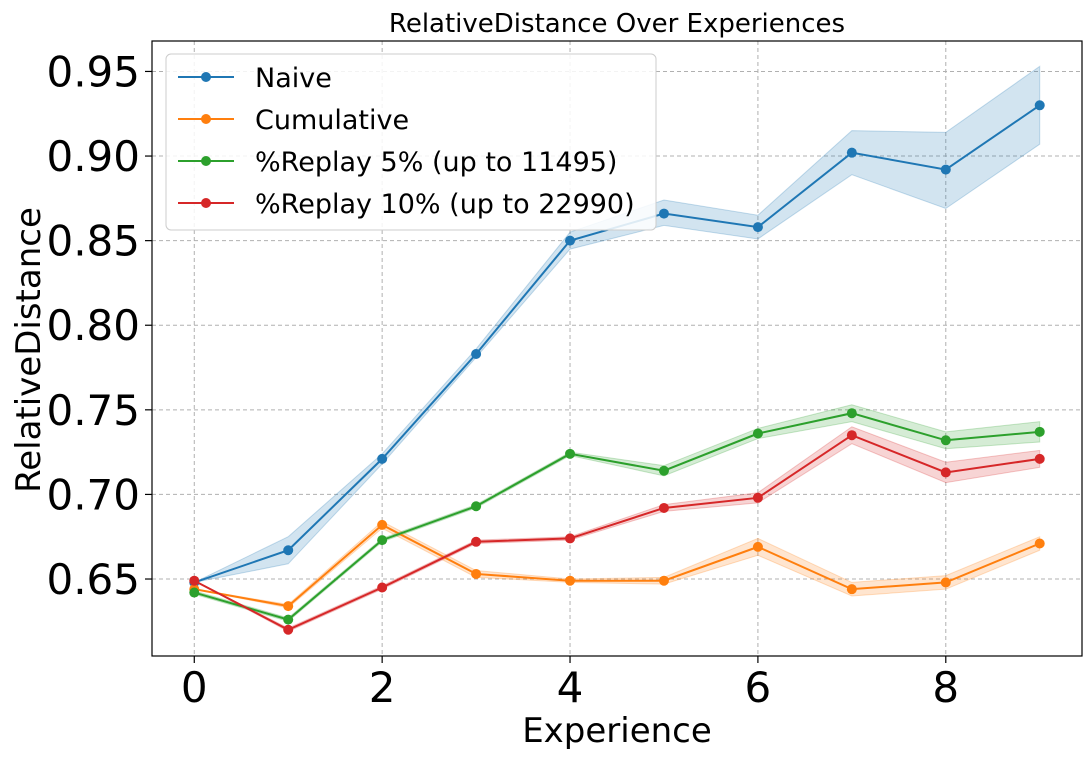 This screenshot has width=1092, height=757. What do you see at coordinates (93, 241) in the screenshot?
I see `y-tick-label: 0.85` at bounding box center [93, 241].